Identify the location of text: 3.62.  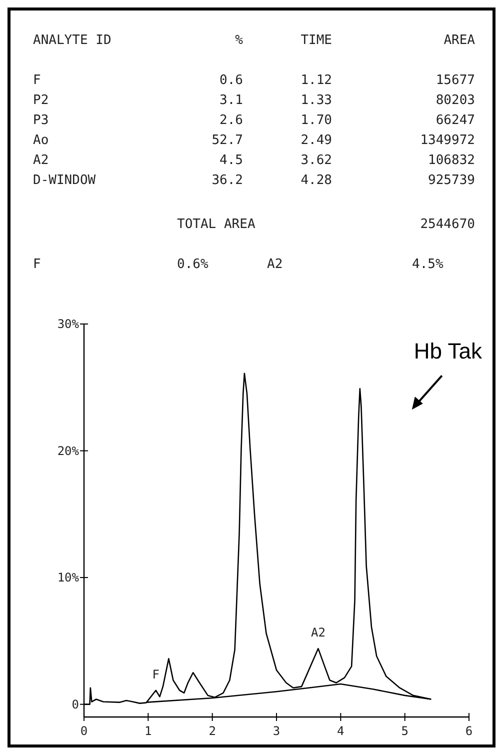
(316, 160).